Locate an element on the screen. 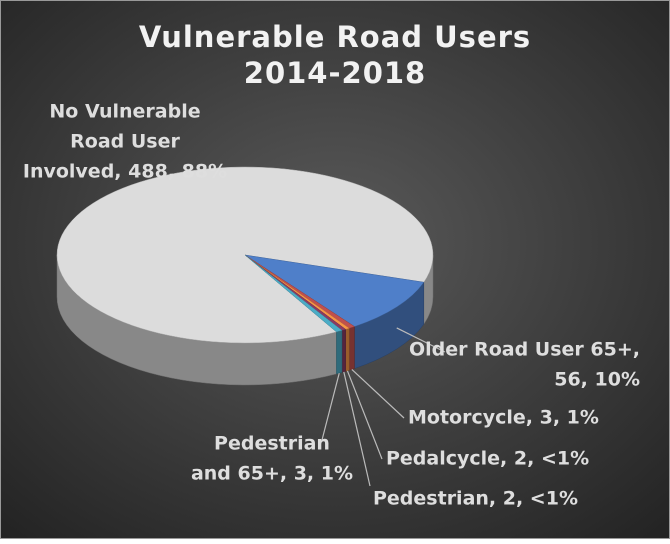 The height and width of the screenshot is (544, 670). data-label: Road User is located at coordinates (125, 142).